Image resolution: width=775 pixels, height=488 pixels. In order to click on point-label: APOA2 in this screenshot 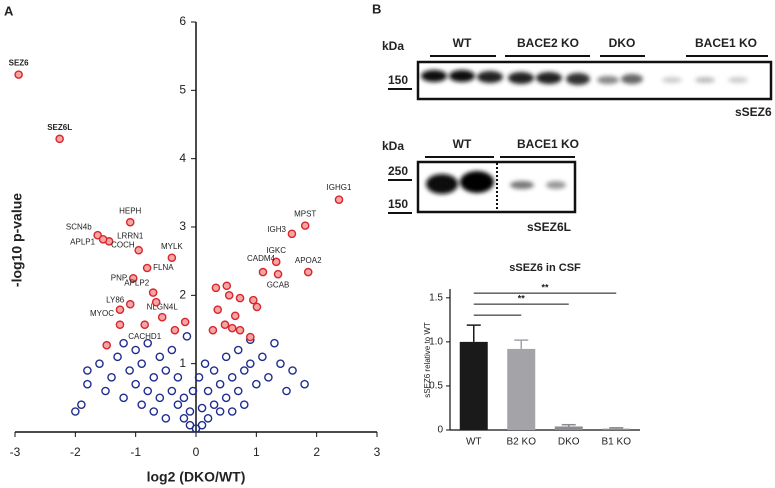, I will do `click(308, 260)`.